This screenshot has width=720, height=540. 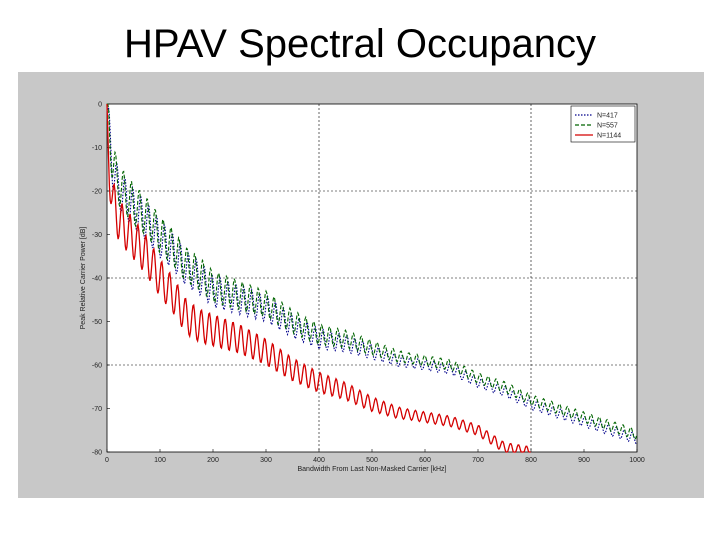 I want to click on legend-entry: N=1144, so click(x=609, y=136).